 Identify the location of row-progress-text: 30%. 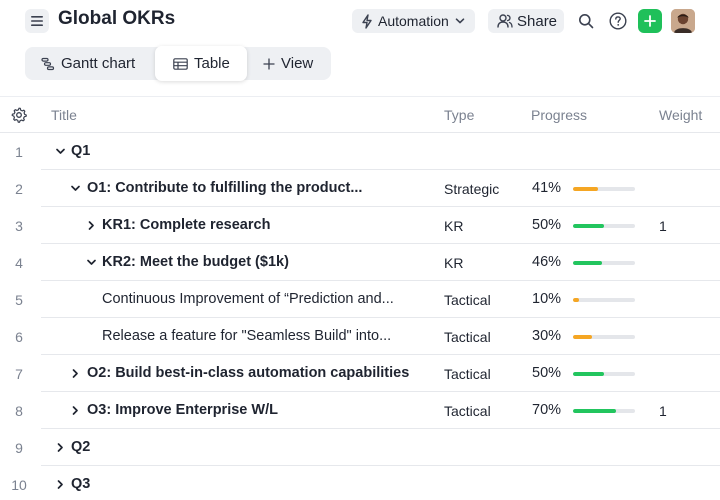
(547, 336).